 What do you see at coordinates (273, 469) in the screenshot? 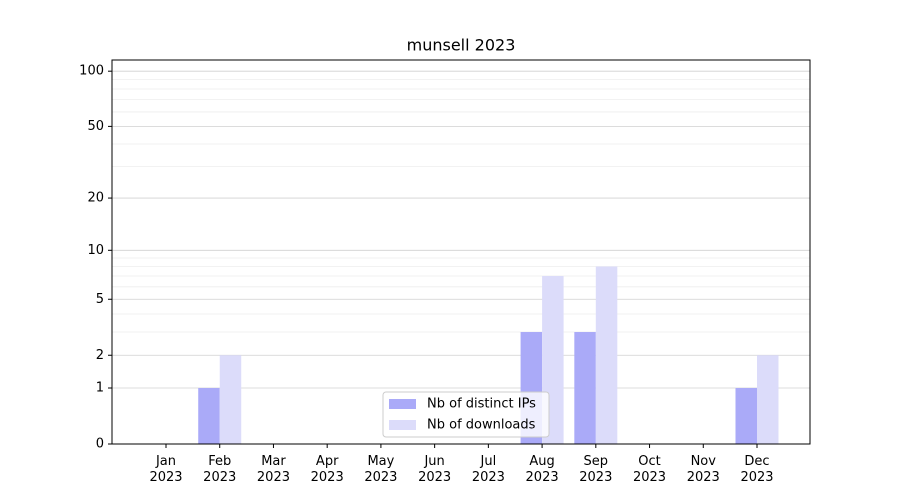
I see `x-tick-label: Mar 2023` at bounding box center [273, 469].